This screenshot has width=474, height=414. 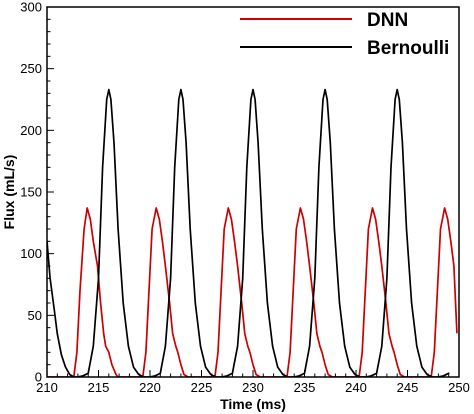 I want to click on legend-label-bernoulli: Bernoulli, so click(x=408, y=48).